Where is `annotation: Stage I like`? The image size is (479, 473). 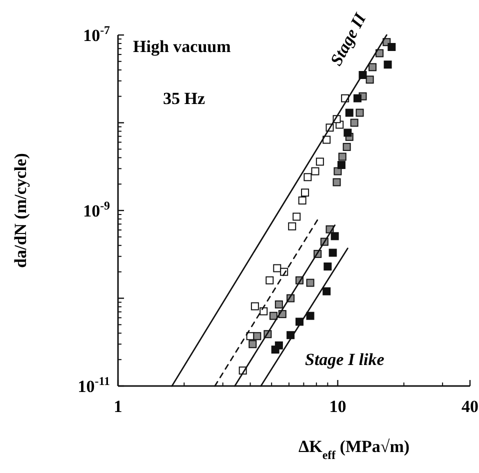 annotation: Stage I like is located at coordinates (345, 359).